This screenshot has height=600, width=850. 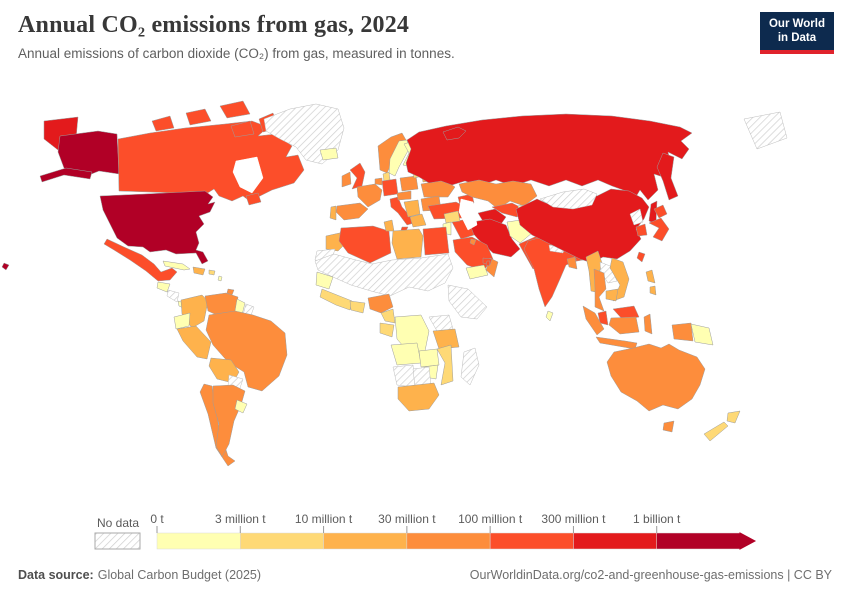 What do you see at coordinates (333, 213) in the screenshot?
I see `country-portugal` at bounding box center [333, 213].